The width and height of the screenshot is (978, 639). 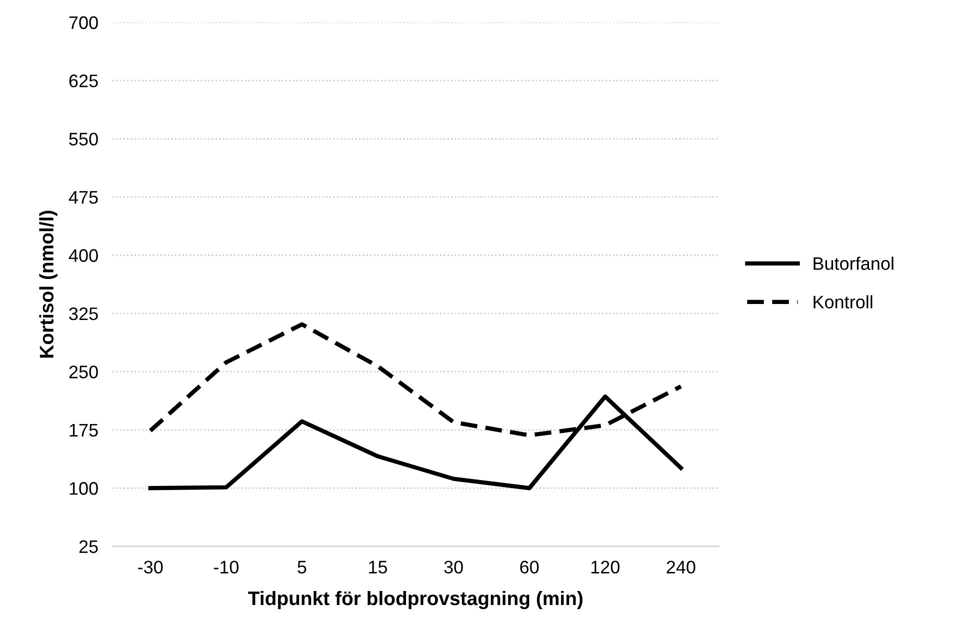 What do you see at coordinates (226, 567) in the screenshot?
I see `x-tick-label: -10` at bounding box center [226, 567].